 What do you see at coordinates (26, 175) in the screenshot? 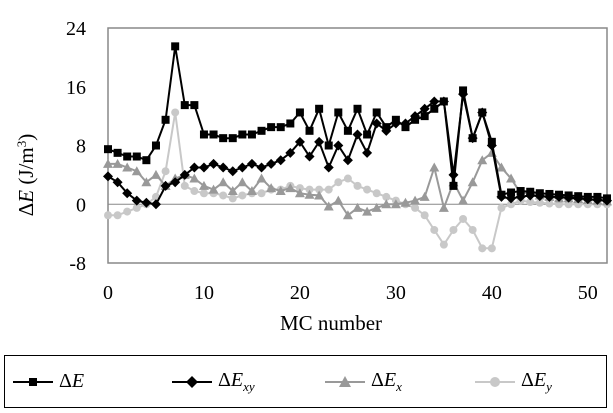
I see `y-axis-label: ΔE (J/m3)` at bounding box center [26, 175].